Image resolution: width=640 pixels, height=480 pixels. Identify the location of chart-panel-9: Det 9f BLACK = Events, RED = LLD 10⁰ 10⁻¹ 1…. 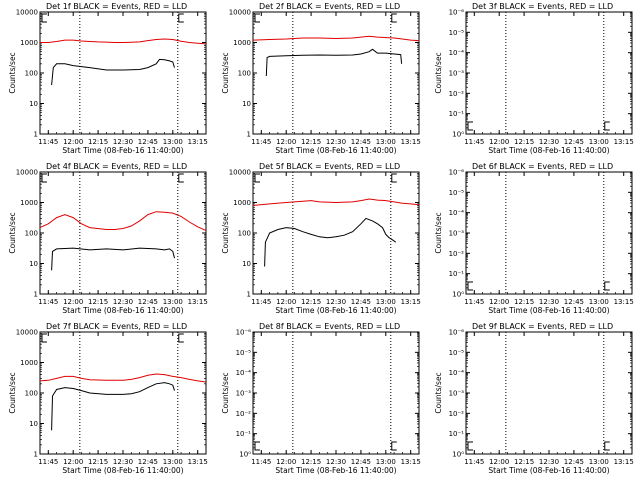
(534, 398).